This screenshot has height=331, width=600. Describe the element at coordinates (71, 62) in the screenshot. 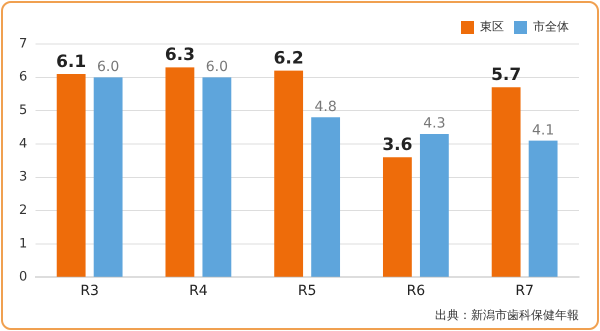

I see `data-label: 6.1` at that location.